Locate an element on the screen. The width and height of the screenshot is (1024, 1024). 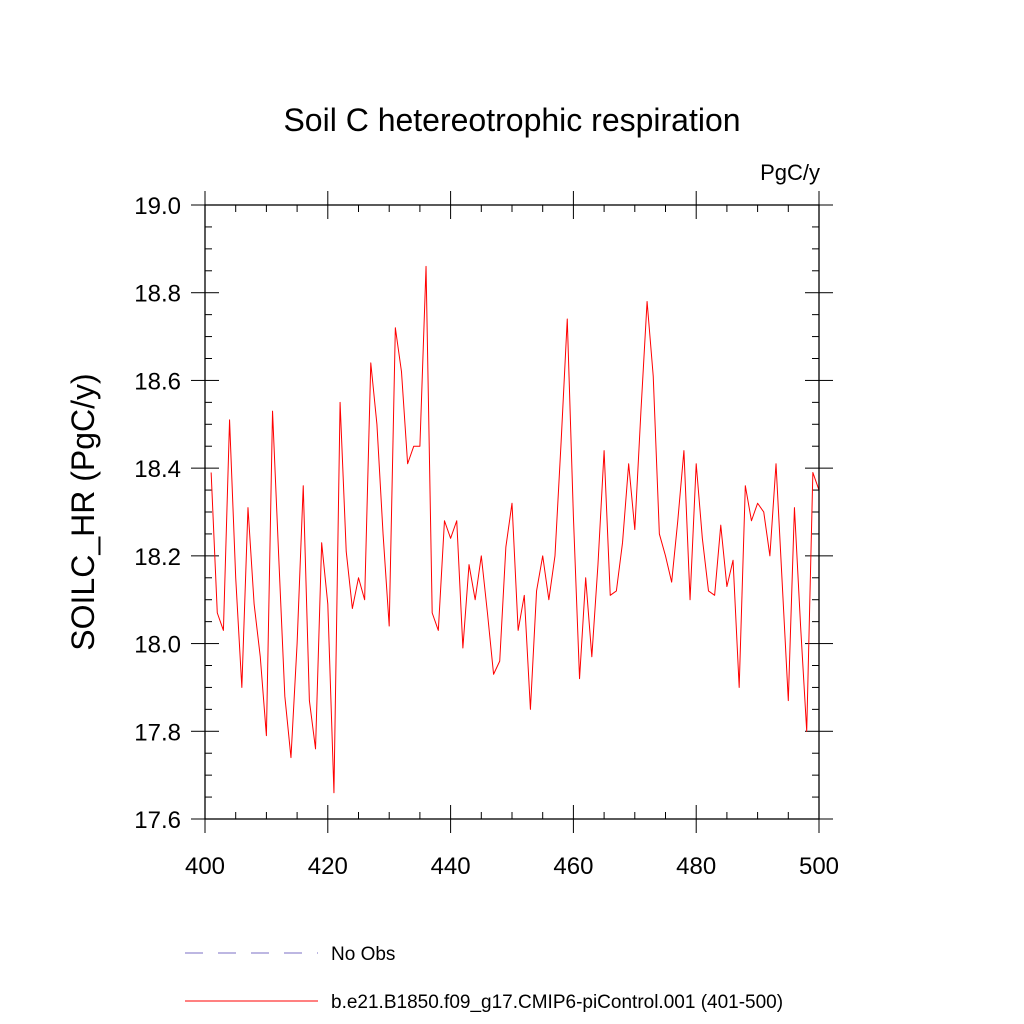
x-tick-label: 400 is located at coordinates (205, 866).